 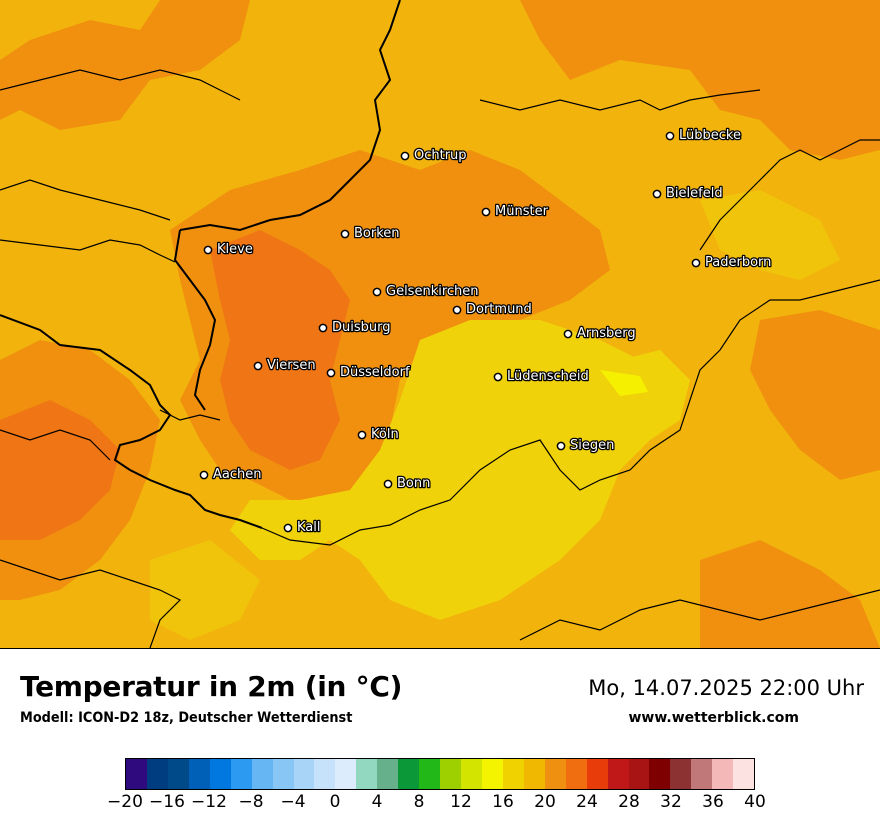 I want to click on city-borken: Borken, so click(x=370, y=233).